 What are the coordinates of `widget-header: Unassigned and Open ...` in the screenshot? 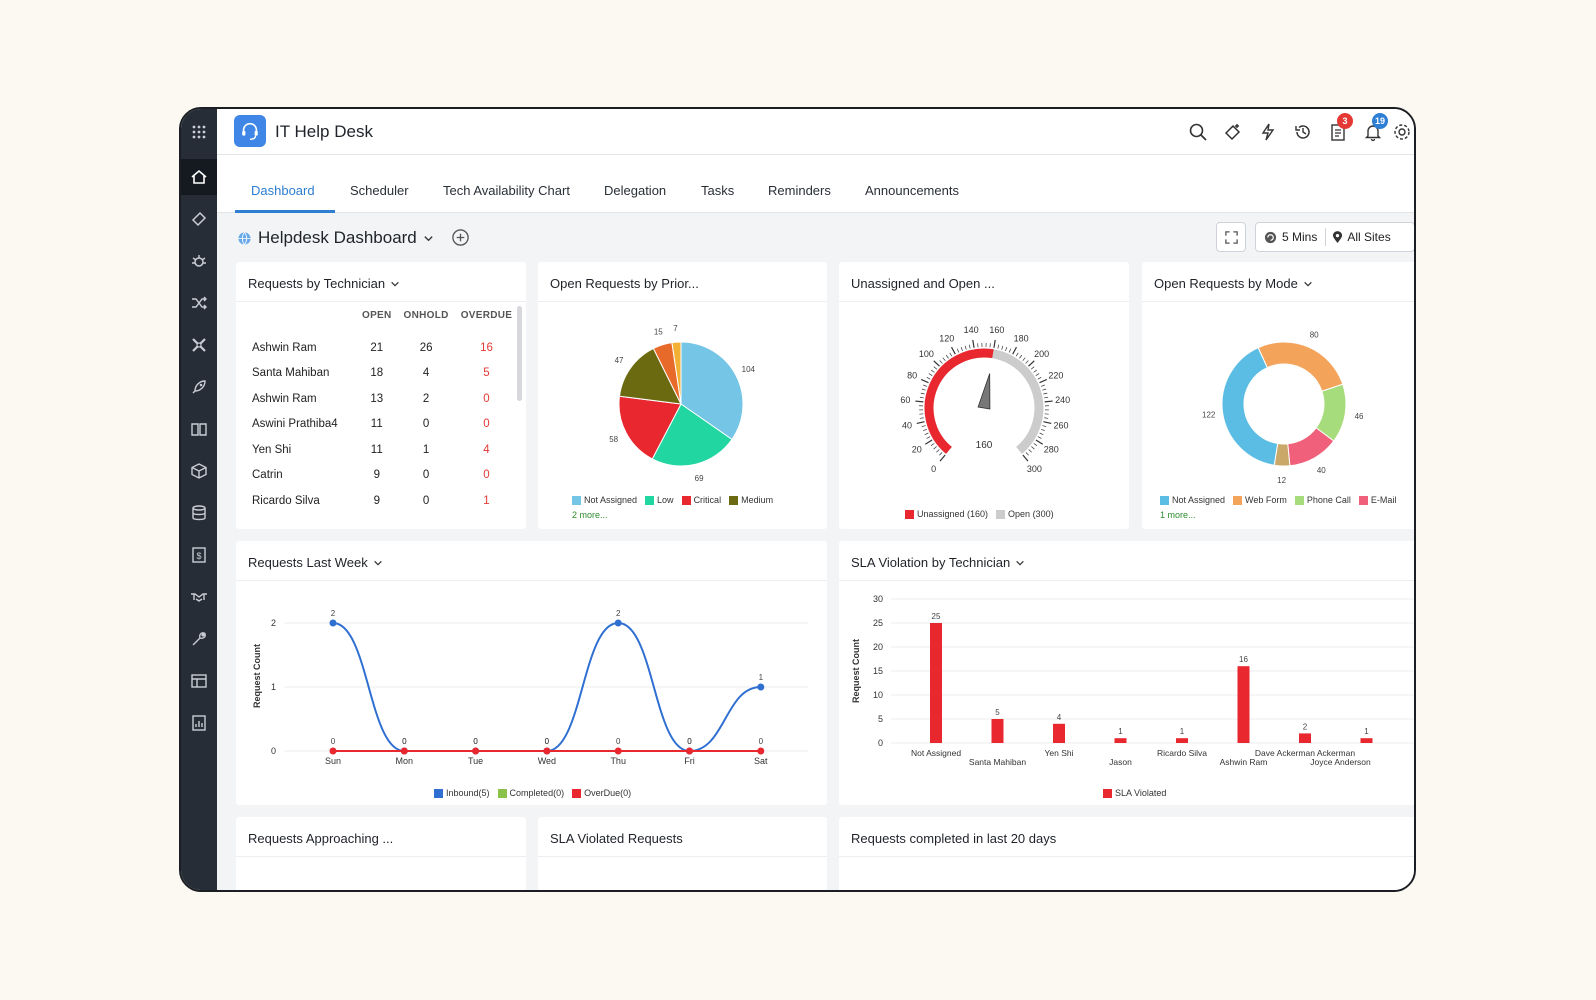 It's located at (984, 282).